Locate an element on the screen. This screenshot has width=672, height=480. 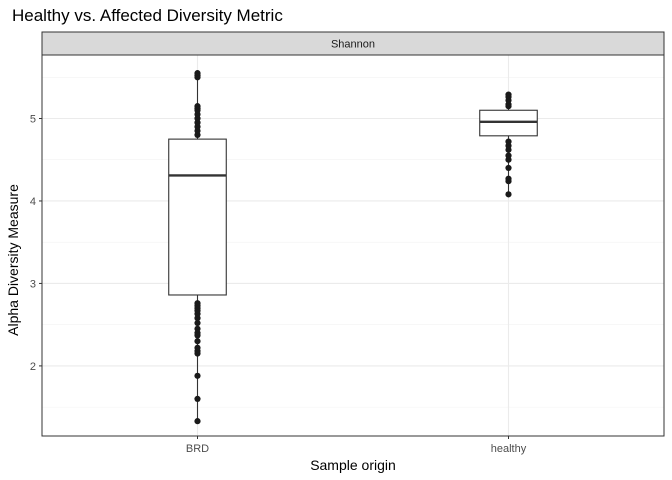
y-tick-label: 5 is located at coordinates (33, 120).